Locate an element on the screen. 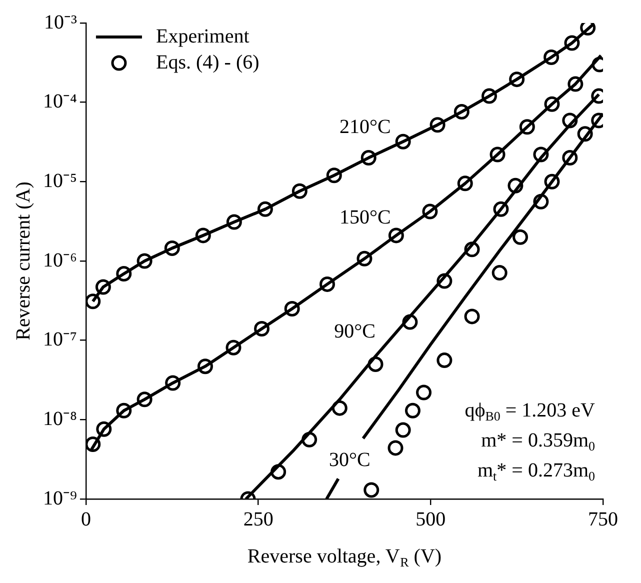 The width and height of the screenshot is (641, 583). annotation: 150°C is located at coordinates (365, 217).